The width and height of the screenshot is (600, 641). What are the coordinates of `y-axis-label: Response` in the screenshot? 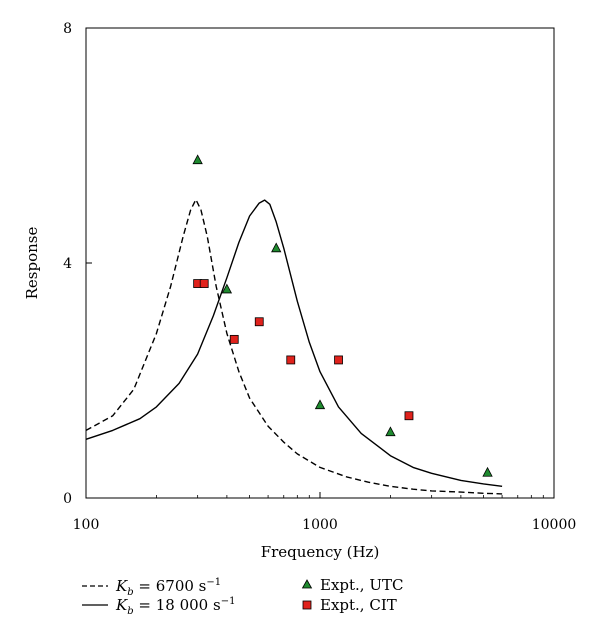 It's located at (32, 263).